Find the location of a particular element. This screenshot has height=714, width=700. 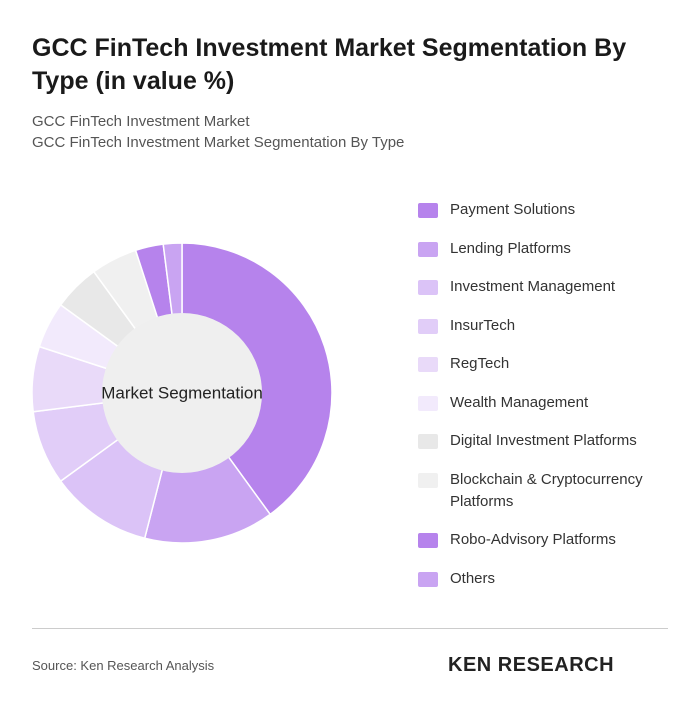

legend-label: Digital Investment Platforms is located at coordinates (543, 440).